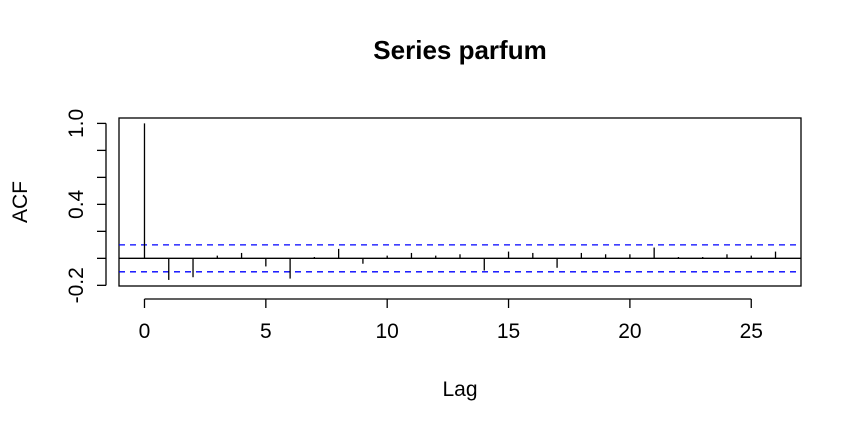 The width and height of the screenshot is (862, 433). What do you see at coordinates (387, 331) in the screenshot?
I see `x-tick-label: 10` at bounding box center [387, 331].